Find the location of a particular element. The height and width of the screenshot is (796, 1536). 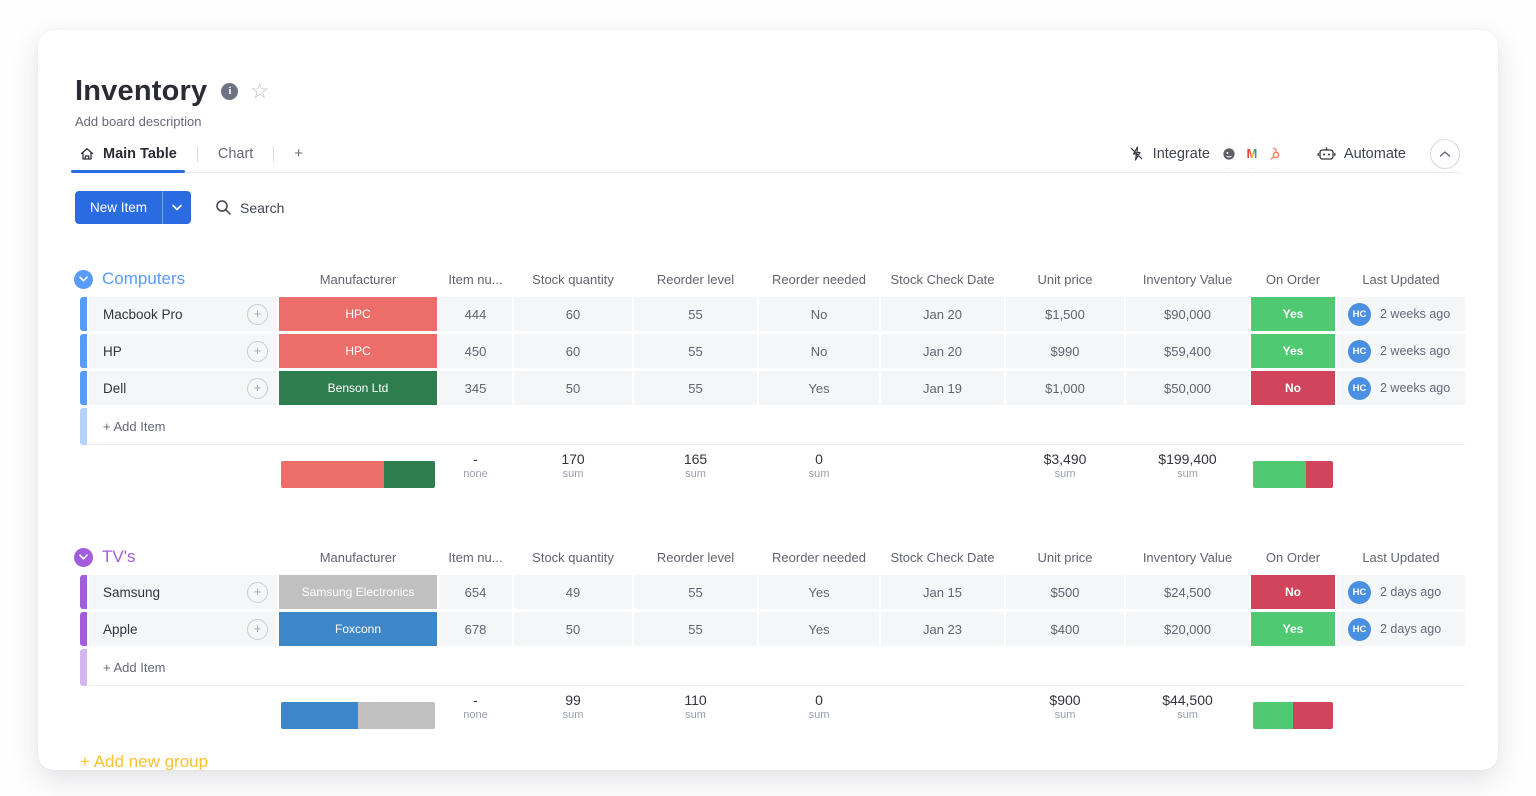

unit-price-cell: $400 is located at coordinates (1065, 629).